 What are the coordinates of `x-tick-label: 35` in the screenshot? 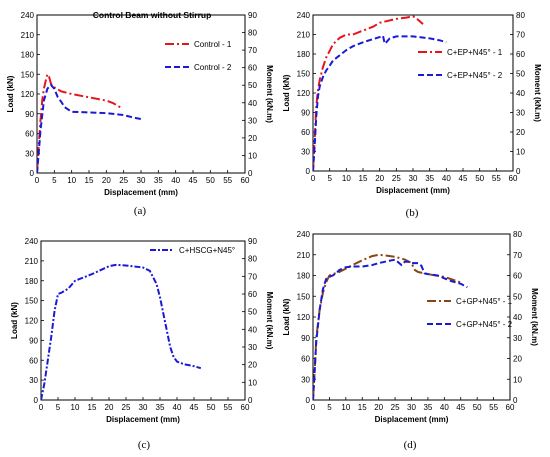 It's located at (427, 407).